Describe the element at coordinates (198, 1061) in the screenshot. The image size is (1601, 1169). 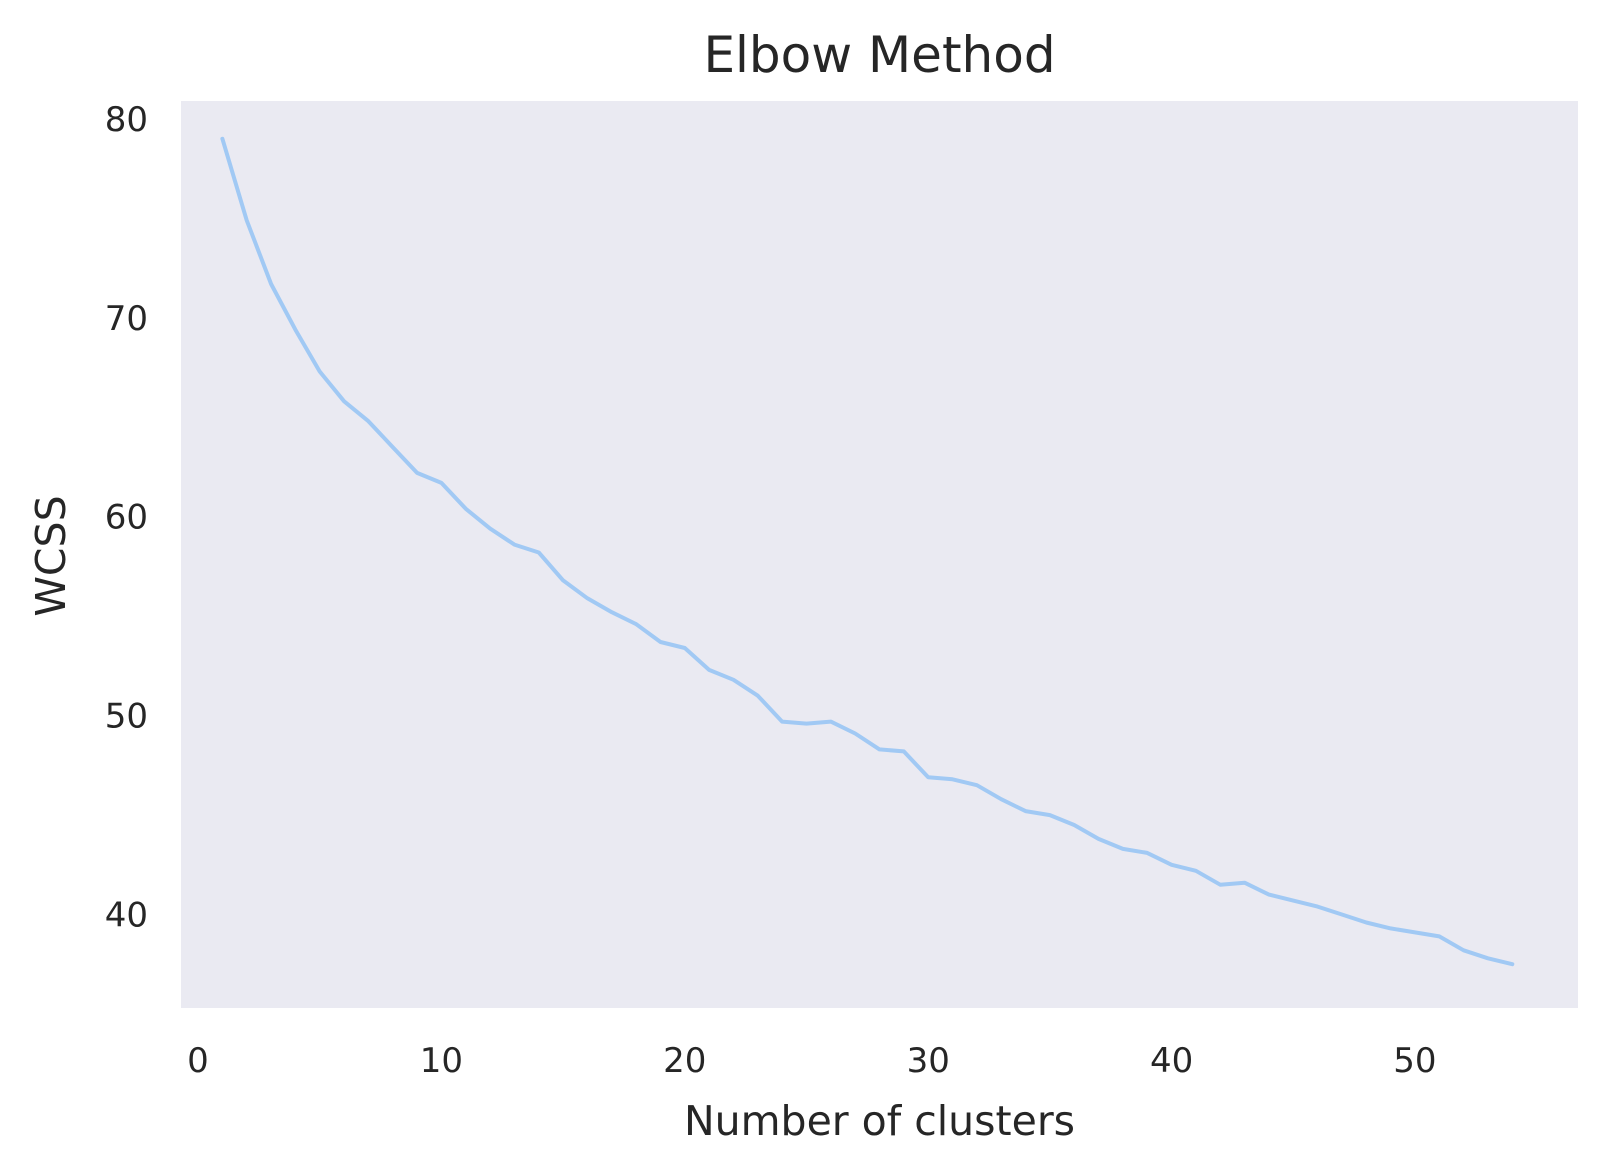
I see `x-tick-label: 0` at that location.